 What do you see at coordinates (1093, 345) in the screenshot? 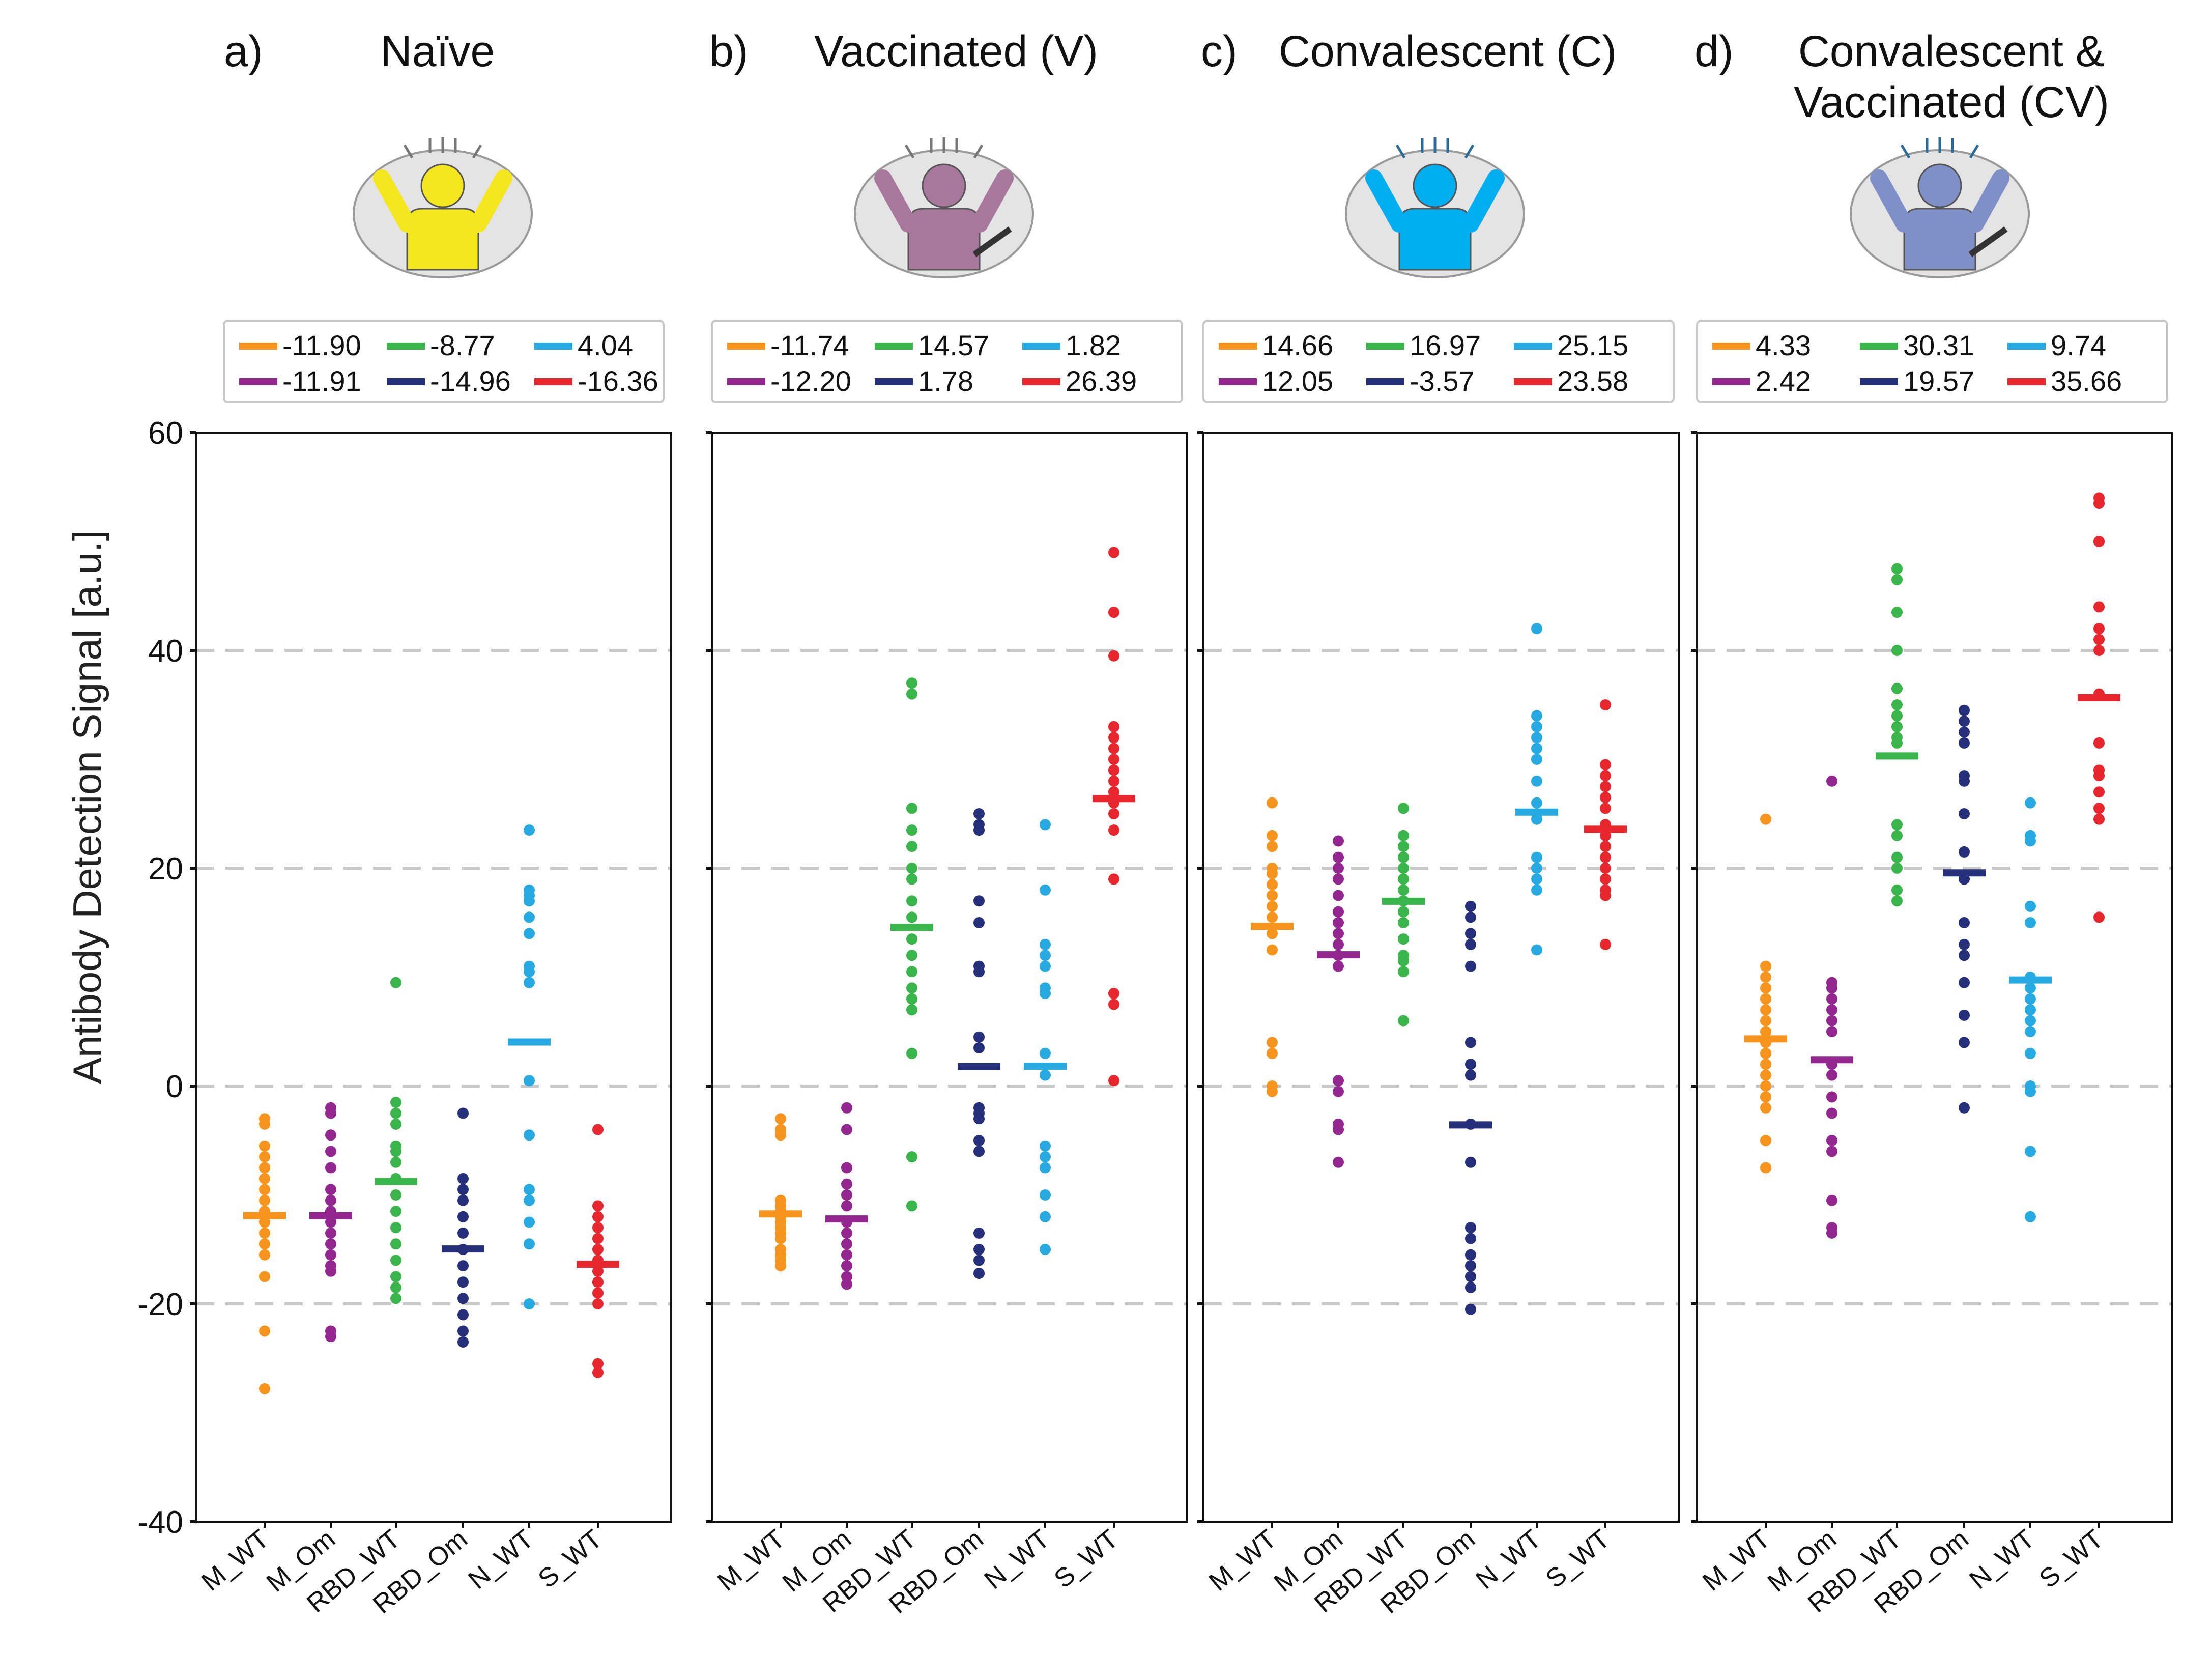
I see `legend-value: 1.82` at bounding box center [1093, 345].